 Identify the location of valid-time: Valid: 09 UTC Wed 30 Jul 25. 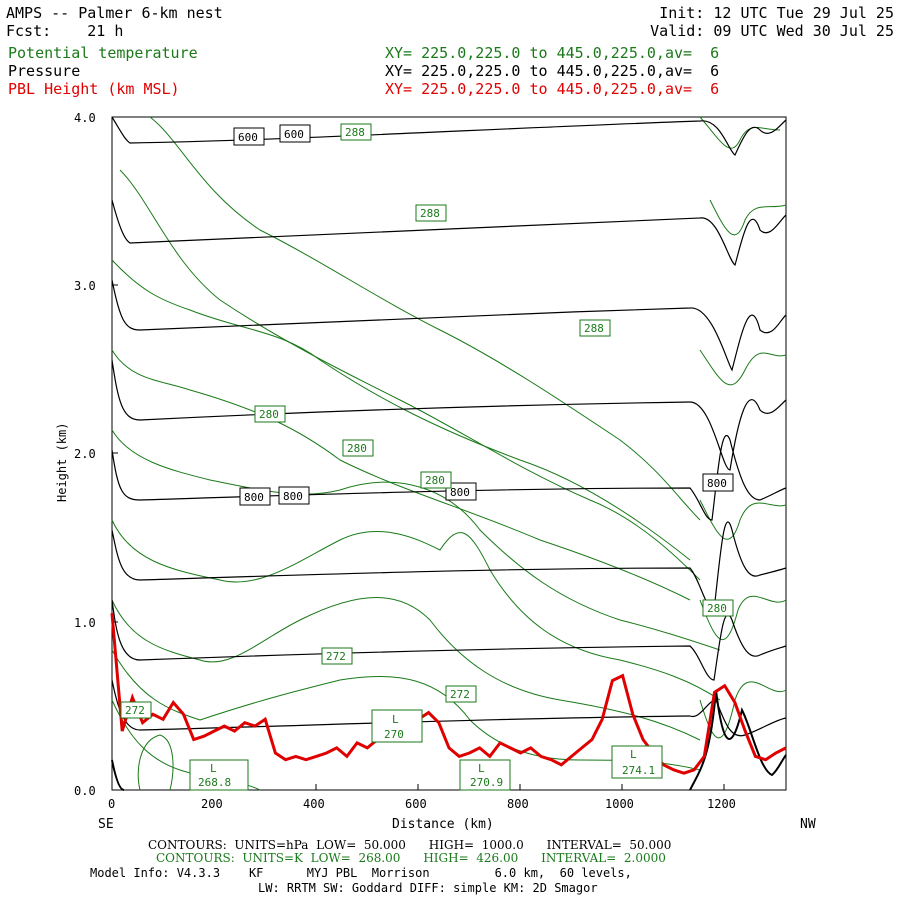
(772, 31).